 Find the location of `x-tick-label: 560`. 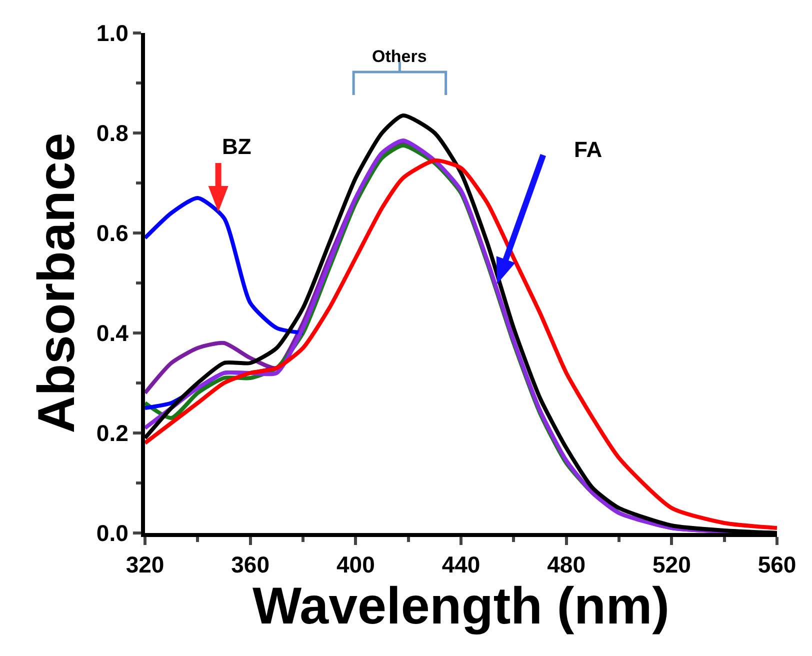

x-tick-label: 560 is located at coordinates (777, 565).